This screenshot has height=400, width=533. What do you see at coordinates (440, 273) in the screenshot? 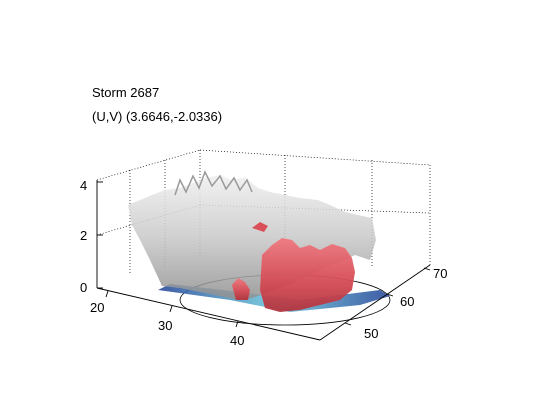
I see `y-tick-70: 70` at bounding box center [440, 273].